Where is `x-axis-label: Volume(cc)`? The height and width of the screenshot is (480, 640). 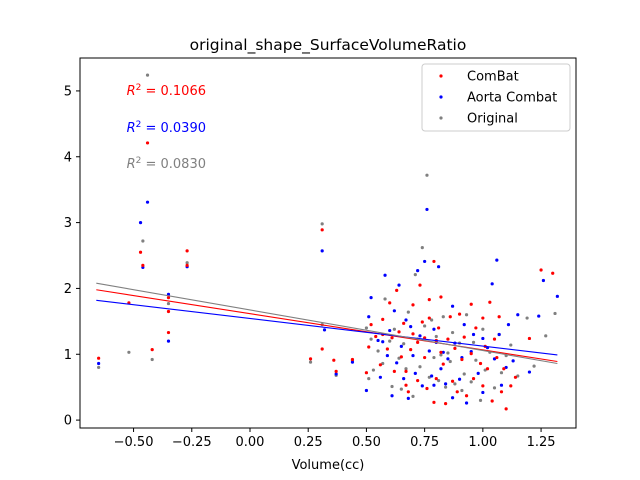 x-axis-label: Volume(cc) is located at coordinates (328, 465).